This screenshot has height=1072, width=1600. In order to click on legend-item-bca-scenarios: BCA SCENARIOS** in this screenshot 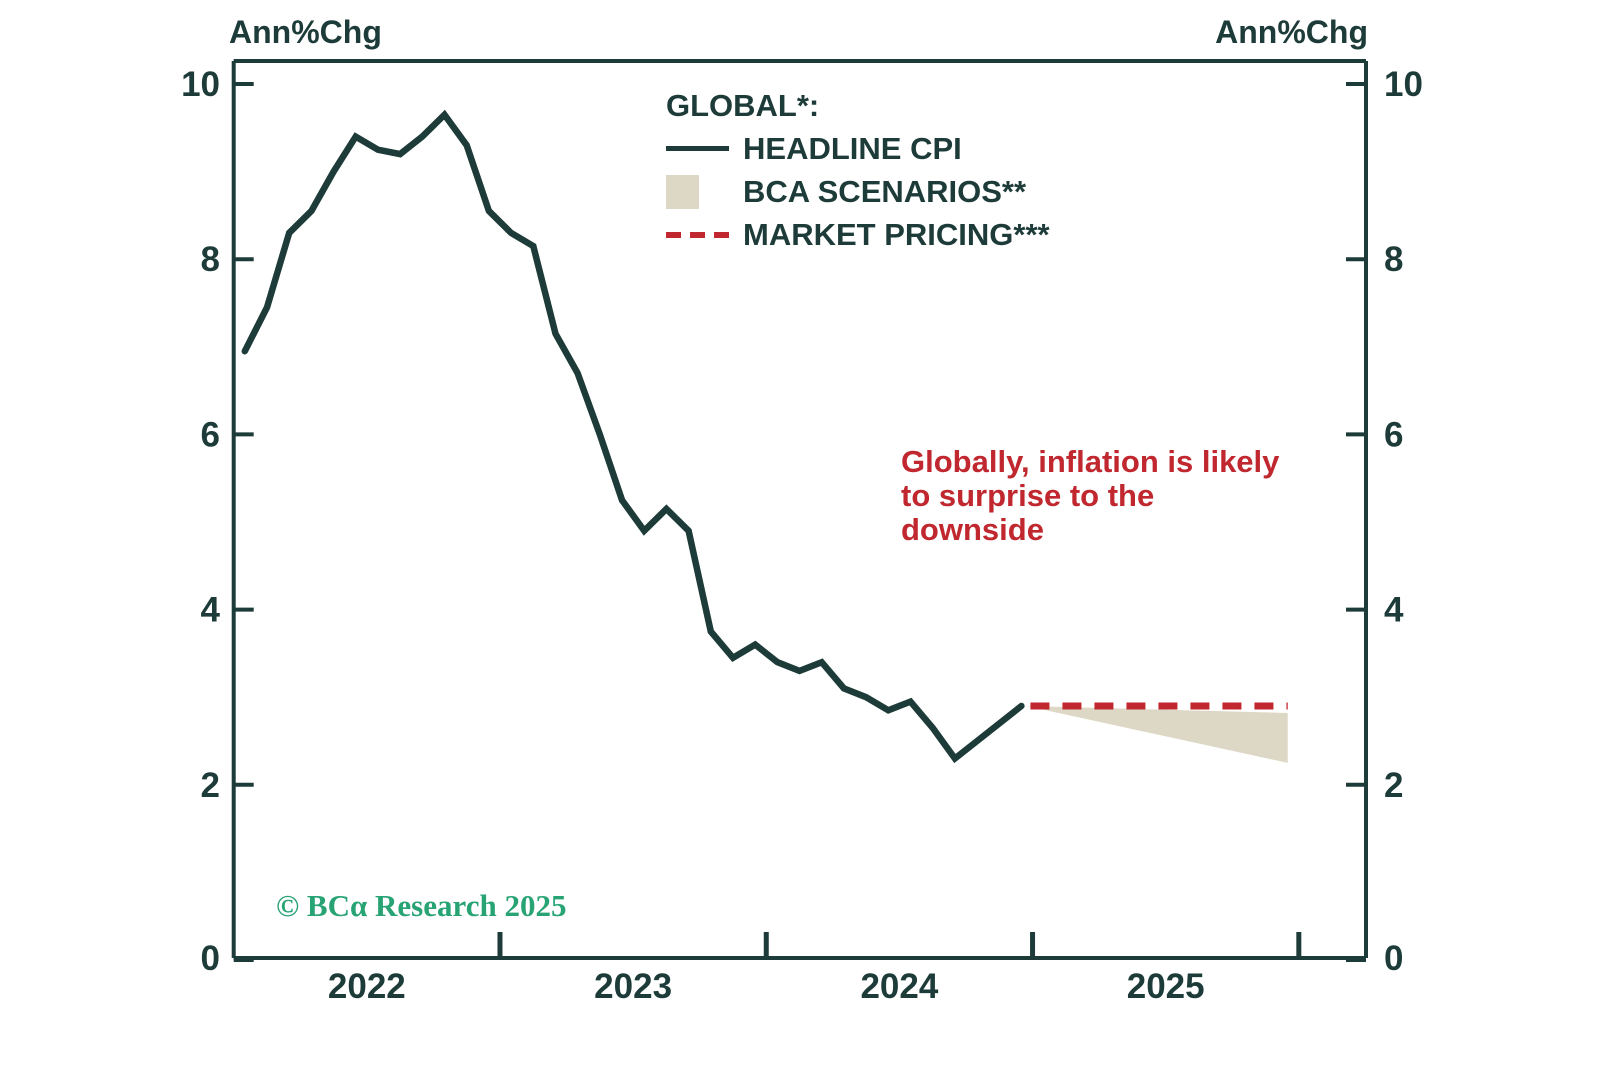, I will do `click(858, 191)`.